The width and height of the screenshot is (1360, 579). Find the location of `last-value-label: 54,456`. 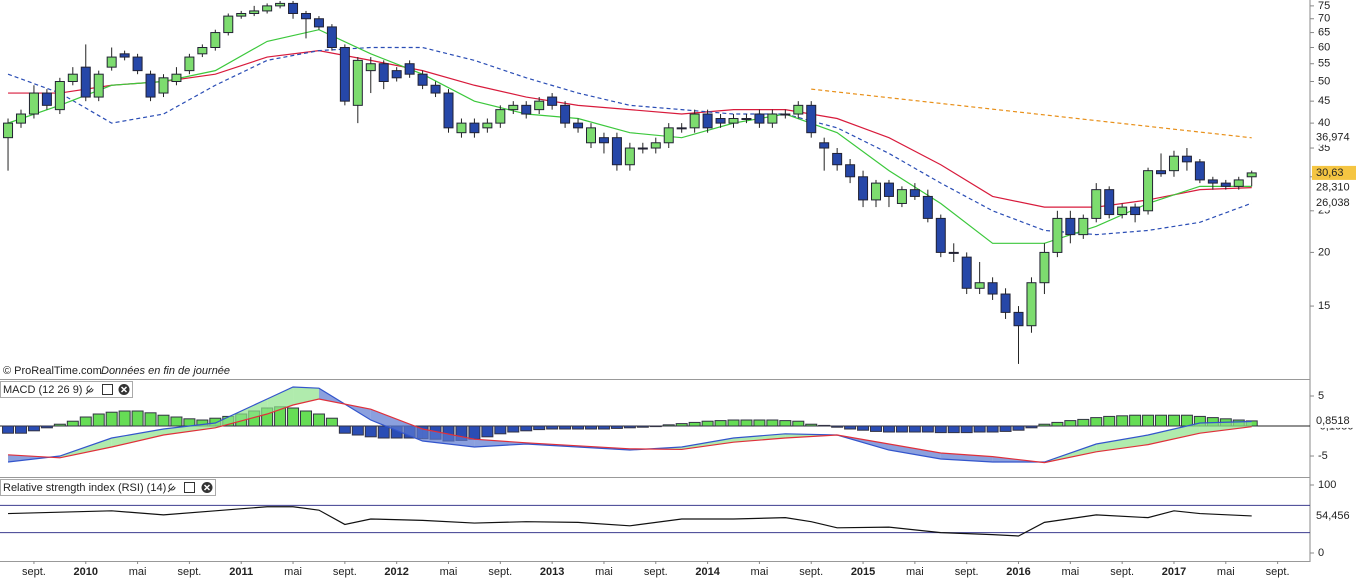

last-value-label: 54,456 is located at coordinates (1333, 516).